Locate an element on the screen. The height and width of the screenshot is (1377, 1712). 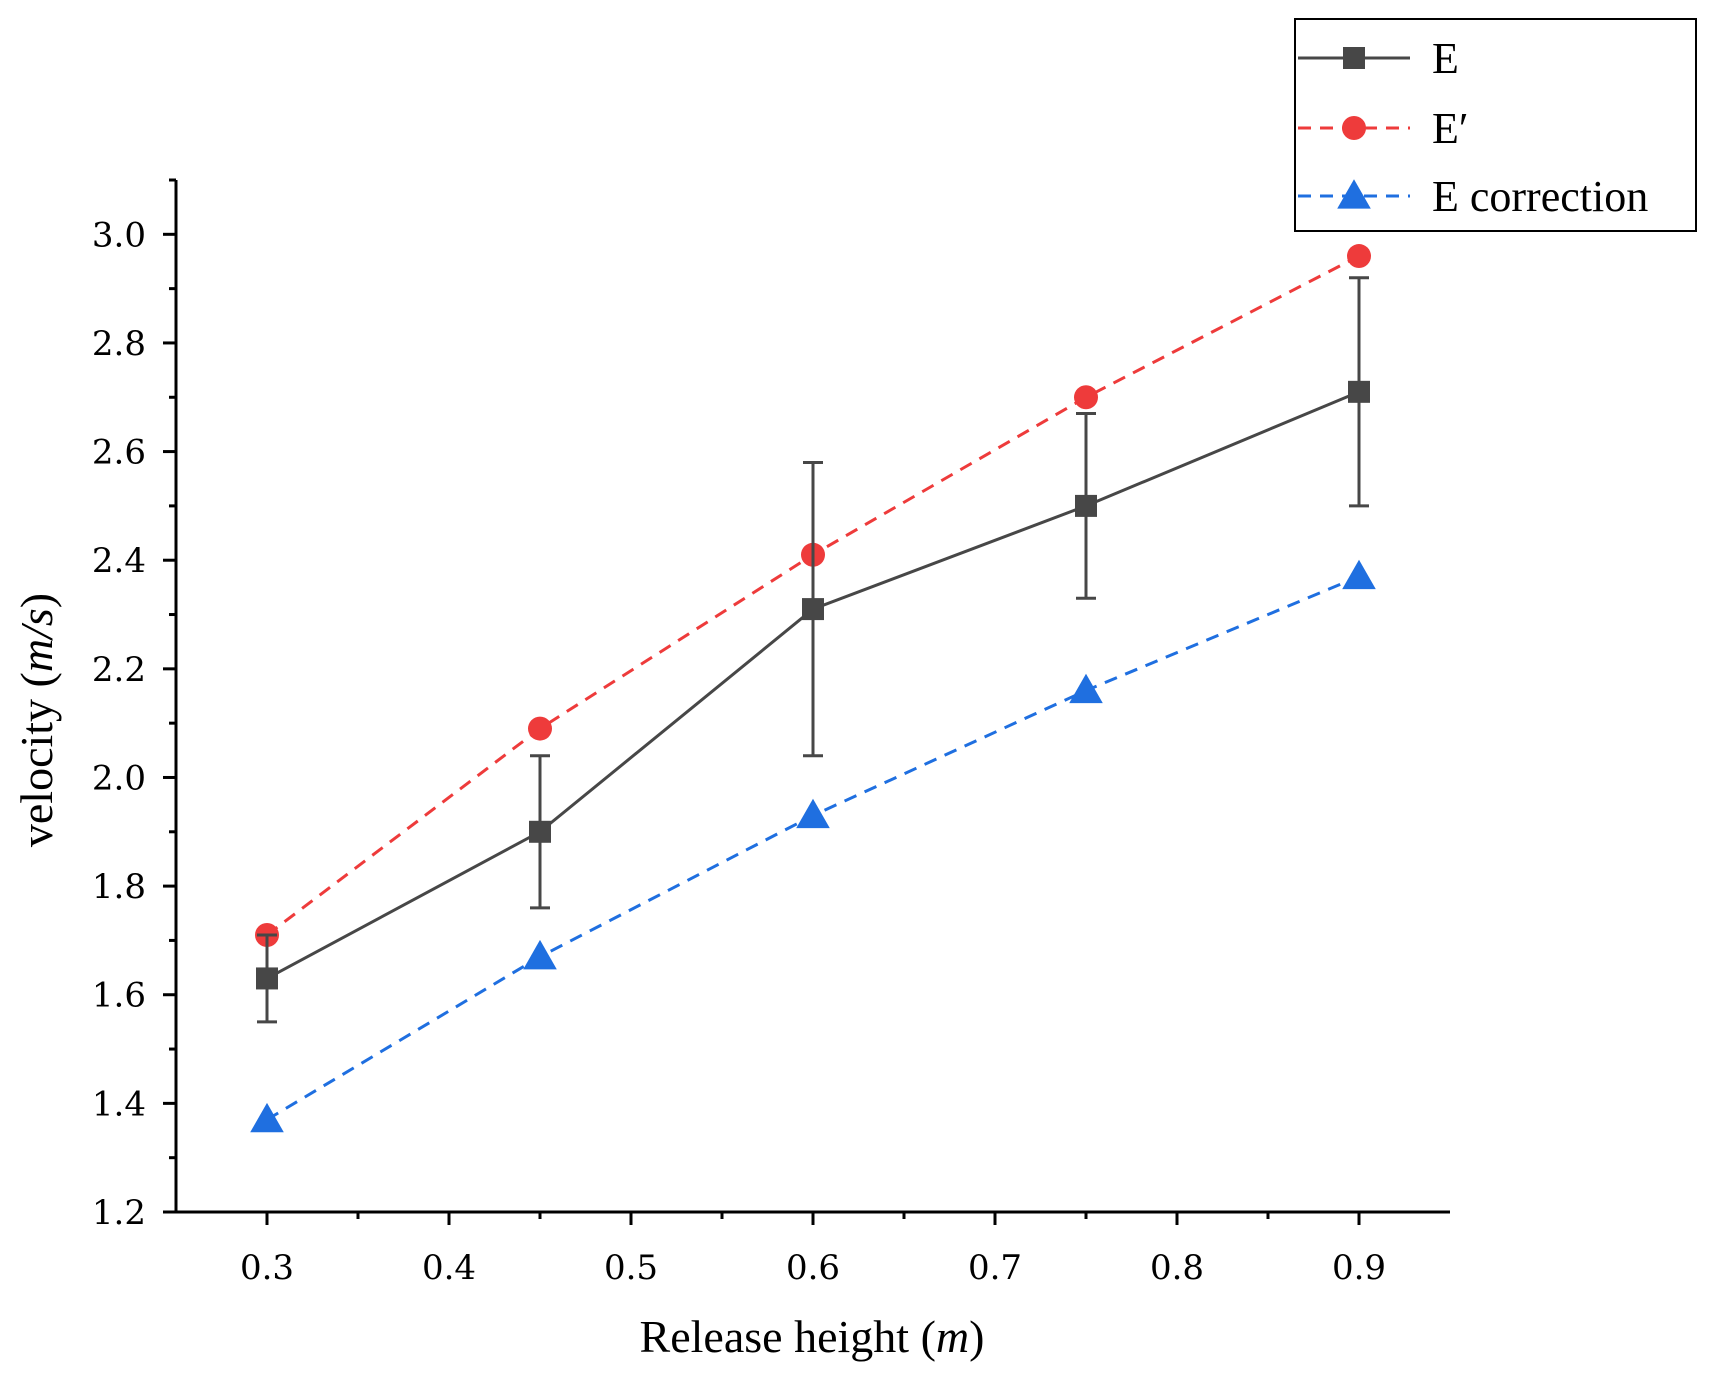
y-tick-label: 1.8 is located at coordinates (119, 887).